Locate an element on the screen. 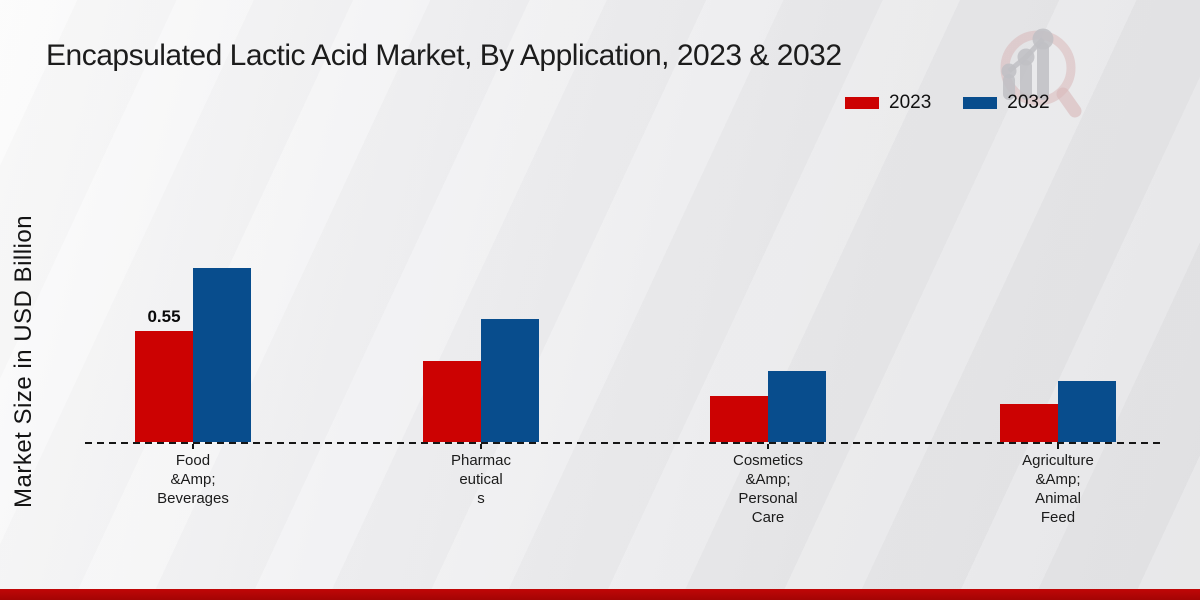  legend-label-2032: 2032 is located at coordinates (1028, 102).